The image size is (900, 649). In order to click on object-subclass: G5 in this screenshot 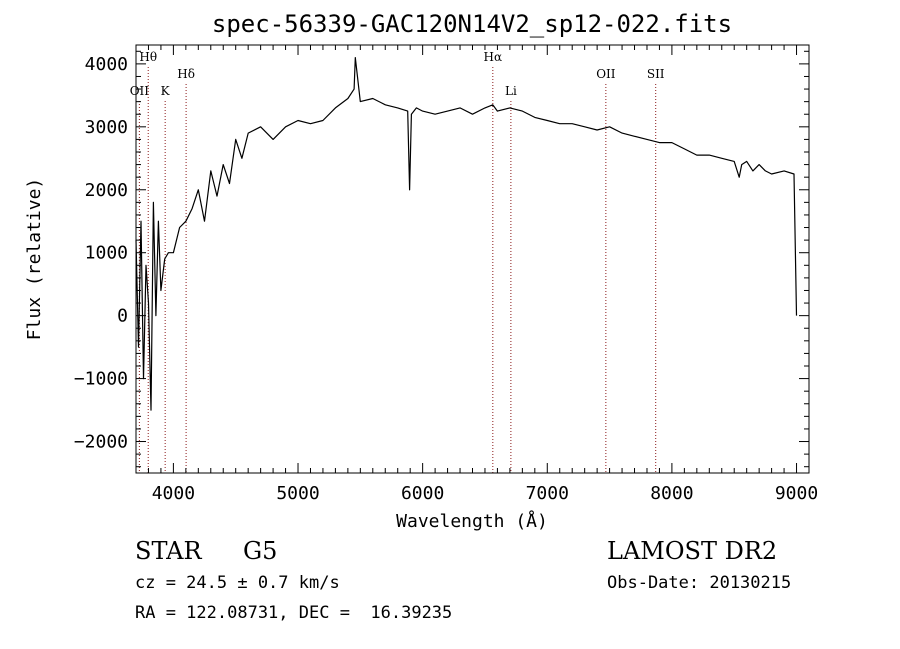, I will do `click(260, 551)`.